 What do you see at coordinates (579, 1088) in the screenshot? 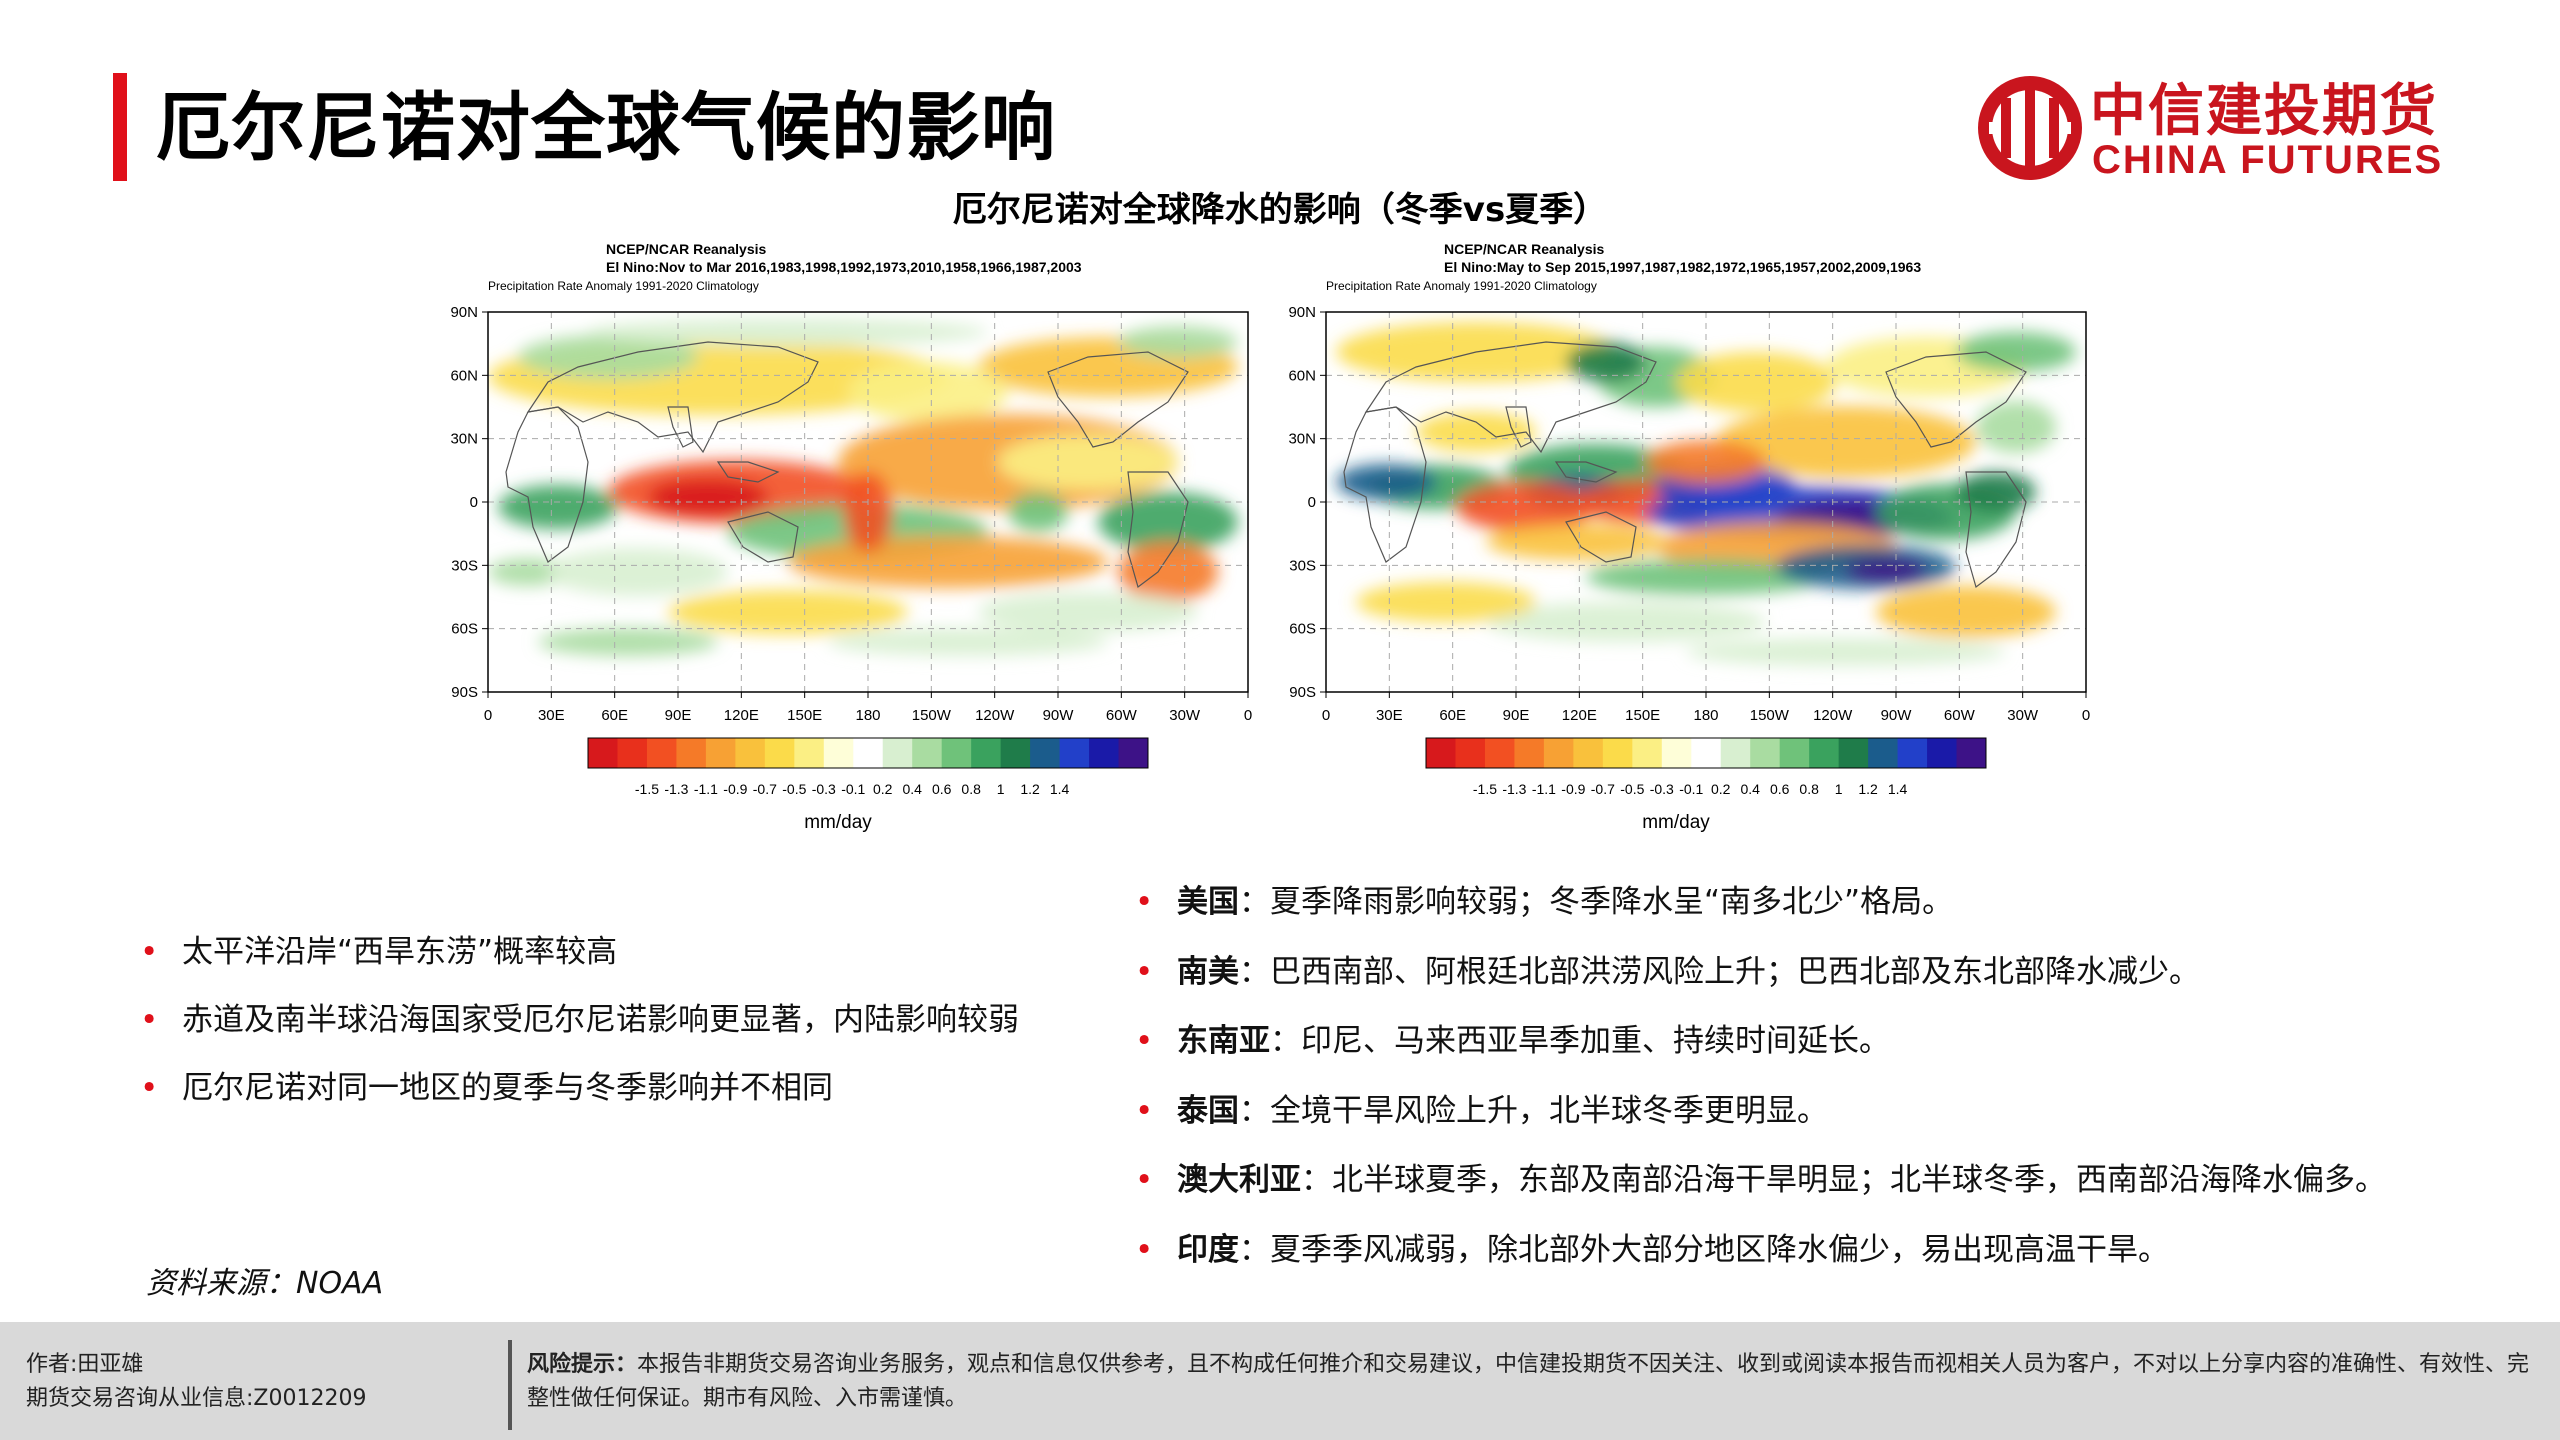
I see `list-item: 厄尔尼诺对同一地区的夏季与冬季影响并不相同` at bounding box center [579, 1088].